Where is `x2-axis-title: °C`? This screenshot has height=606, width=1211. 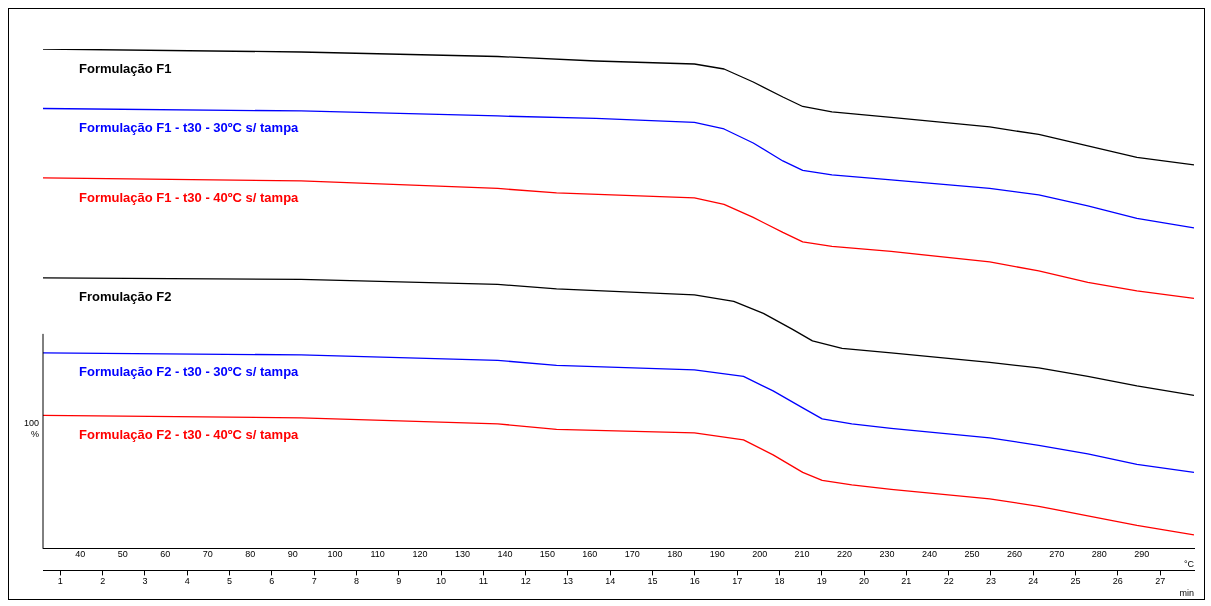 x2-axis-title: °C is located at coordinates (1189, 564).